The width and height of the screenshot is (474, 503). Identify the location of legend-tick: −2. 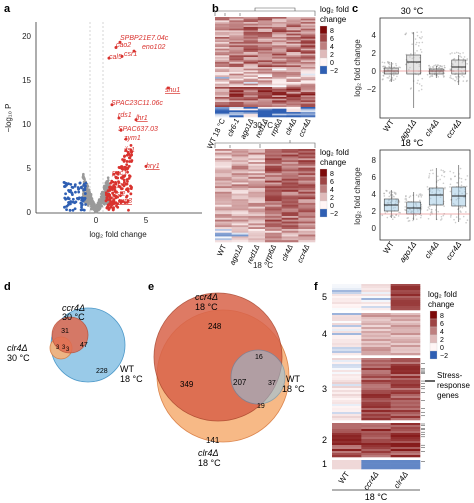
(334, 71).